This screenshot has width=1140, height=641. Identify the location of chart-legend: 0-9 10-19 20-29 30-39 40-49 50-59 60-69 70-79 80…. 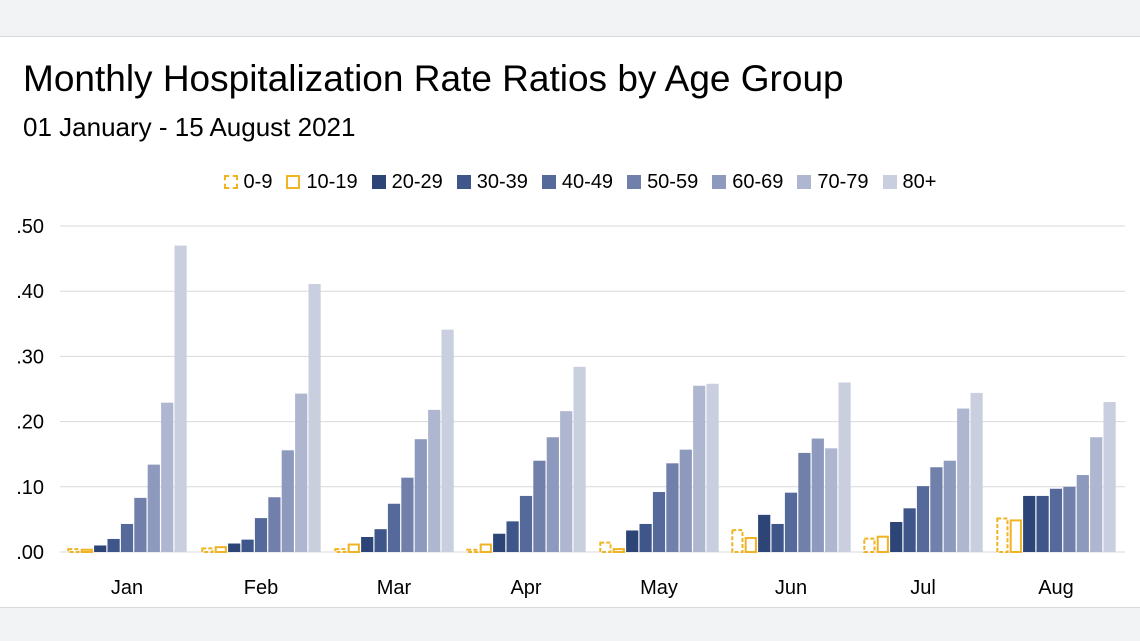
(570, 182).